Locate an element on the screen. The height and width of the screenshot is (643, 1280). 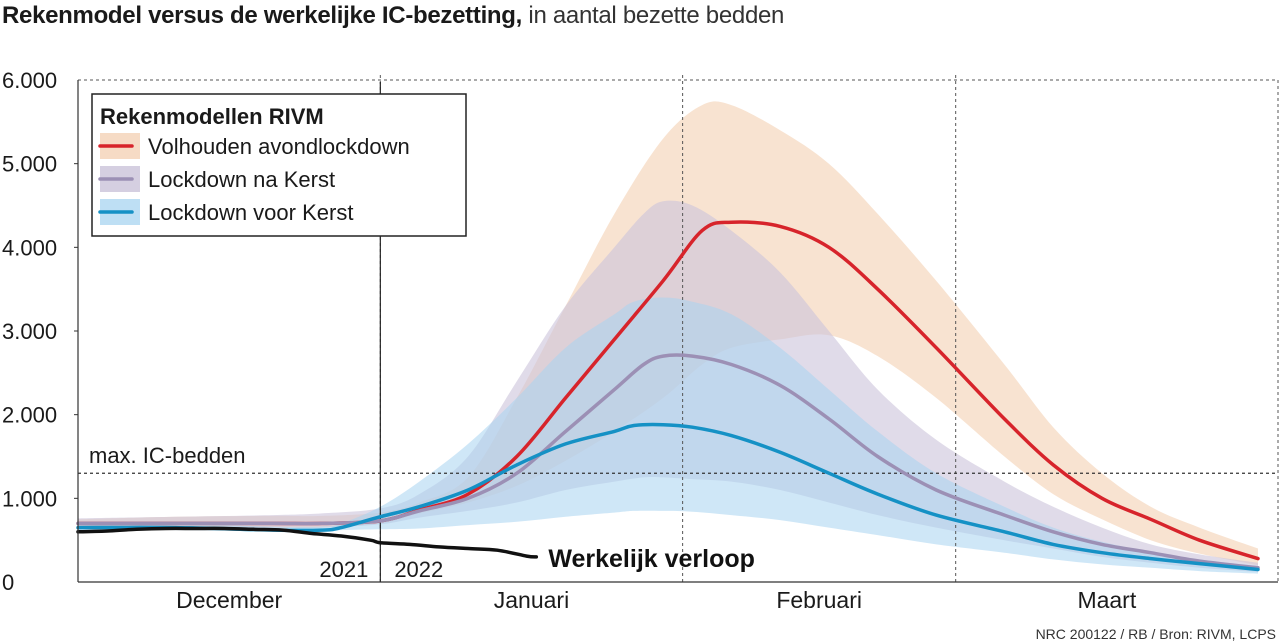
legend-box is located at coordinates (279, 165).